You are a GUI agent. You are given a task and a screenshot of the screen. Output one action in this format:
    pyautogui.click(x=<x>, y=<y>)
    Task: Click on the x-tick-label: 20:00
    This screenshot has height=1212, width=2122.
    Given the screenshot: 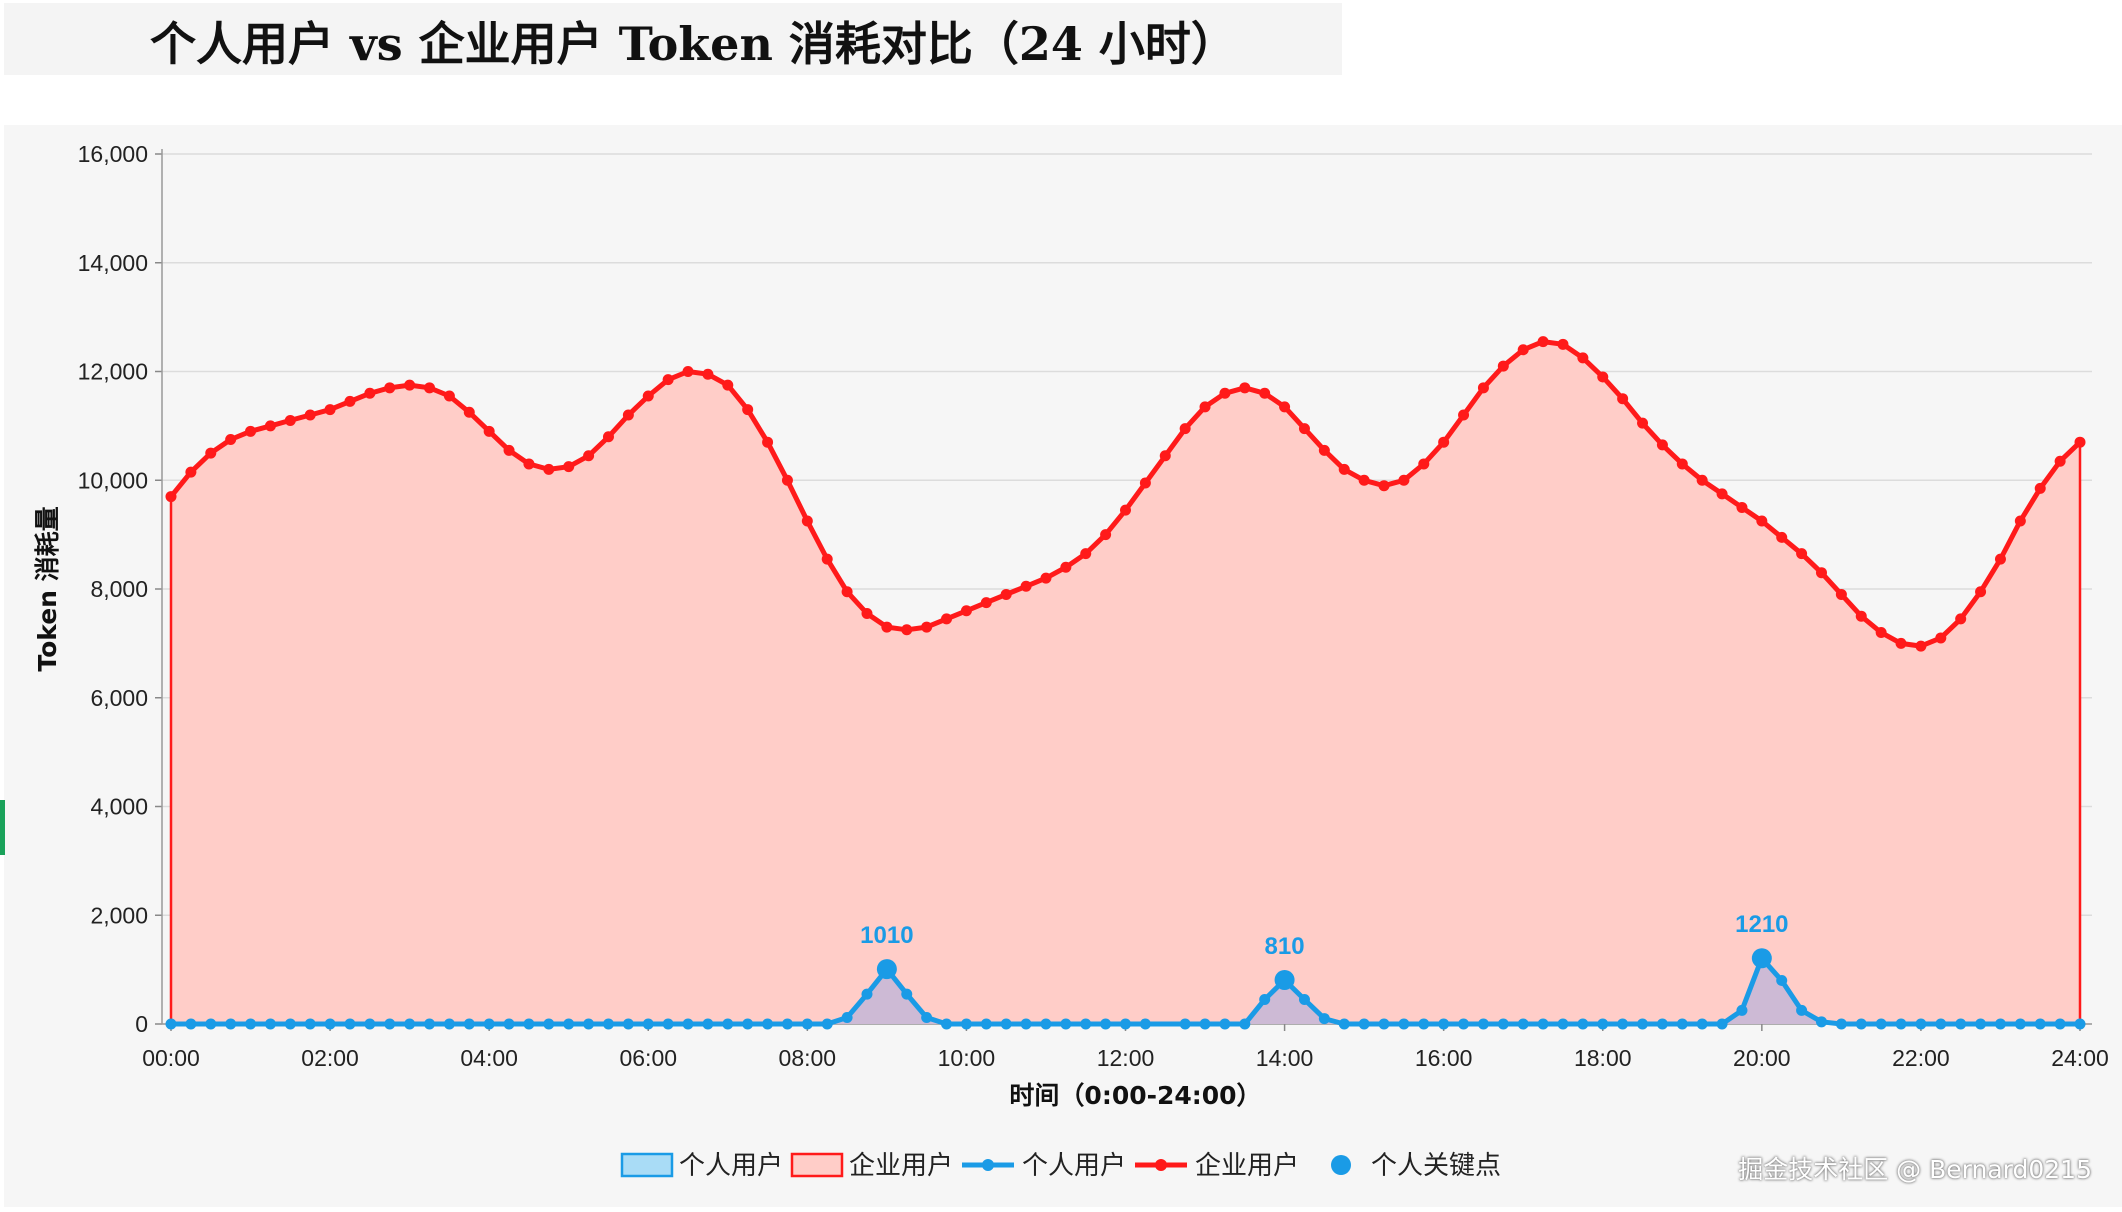 What is the action you would take?
    pyautogui.click(x=1762, y=1058)
    